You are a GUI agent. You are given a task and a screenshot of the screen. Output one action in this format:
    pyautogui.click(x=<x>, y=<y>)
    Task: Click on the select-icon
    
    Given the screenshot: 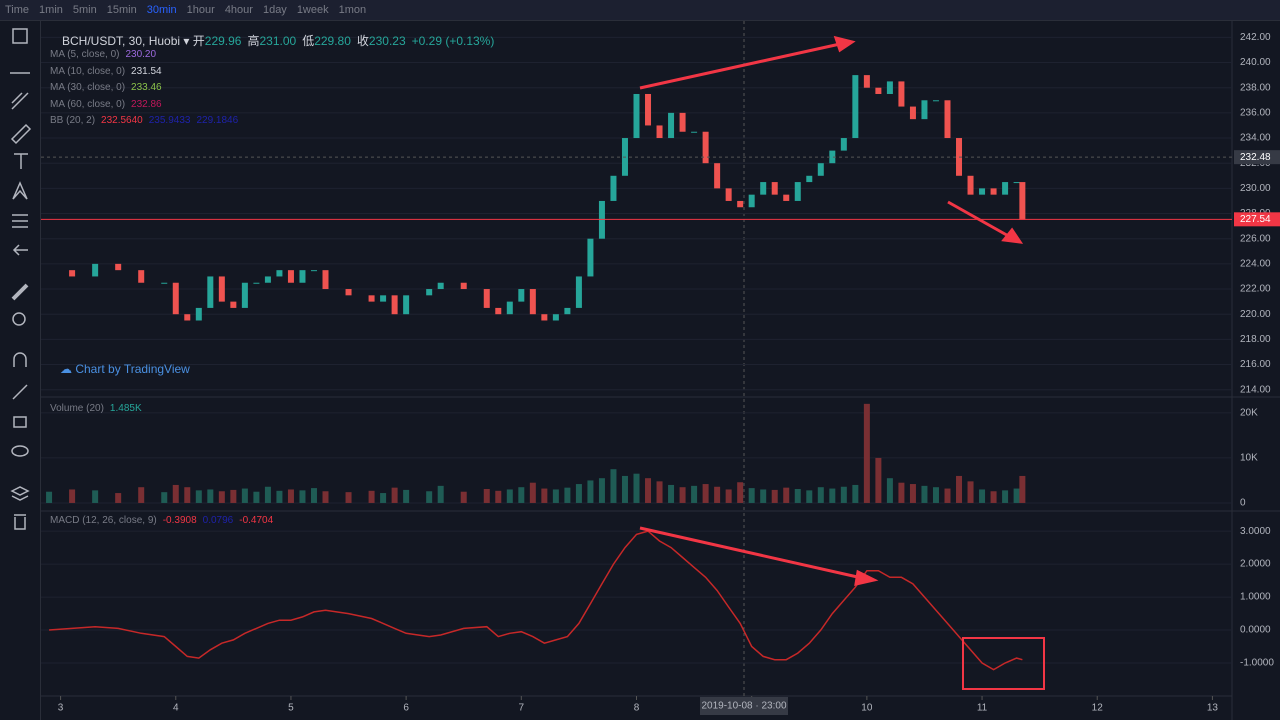 What is the action you would take?
    pyautogui.click(x=20, y=36)
    